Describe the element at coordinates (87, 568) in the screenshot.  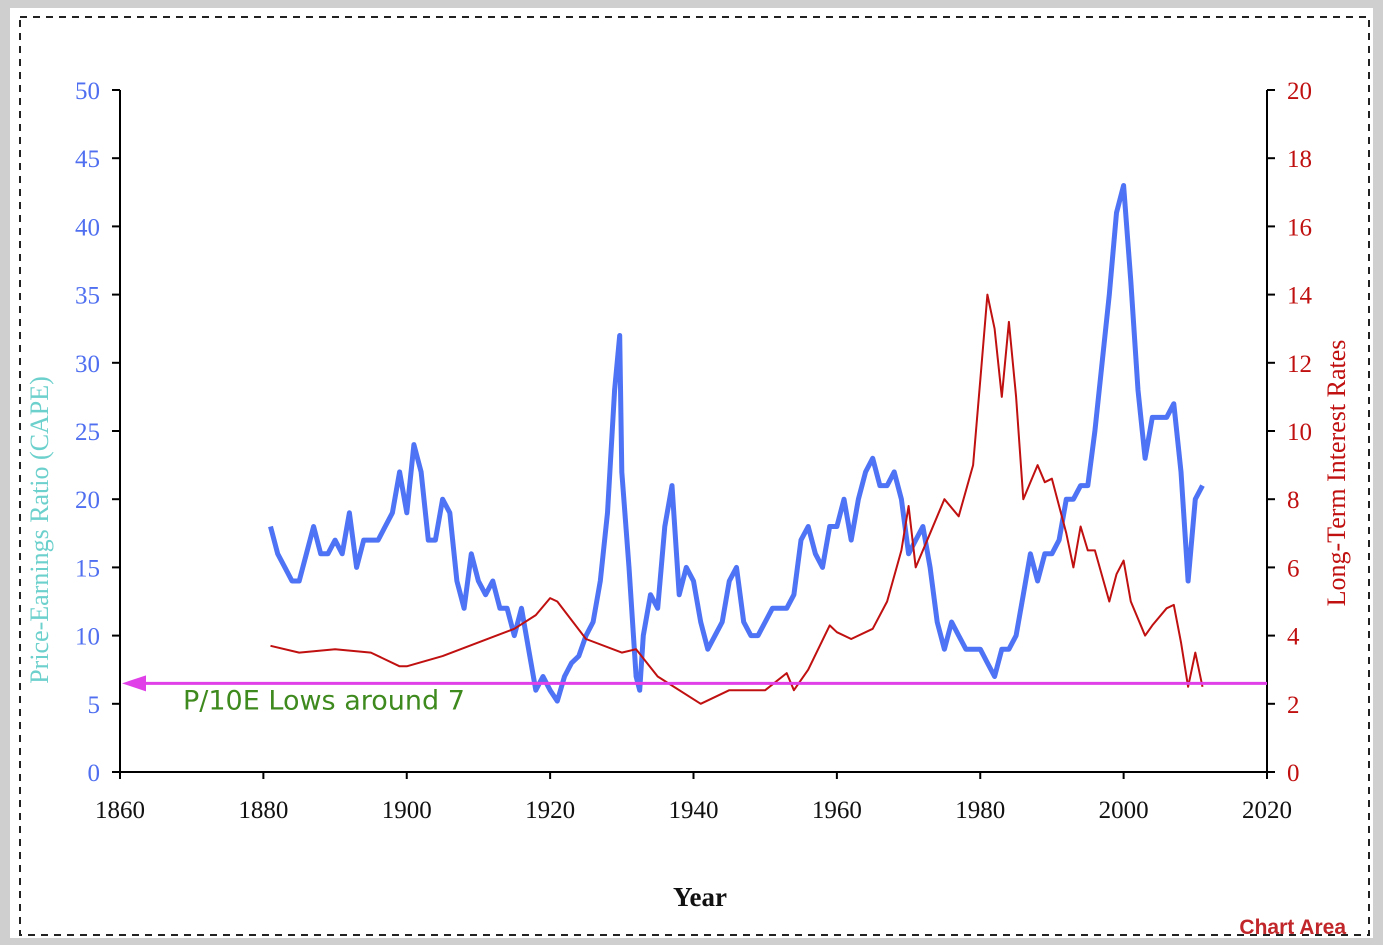
I see `left-tick-label: 15` at that location.